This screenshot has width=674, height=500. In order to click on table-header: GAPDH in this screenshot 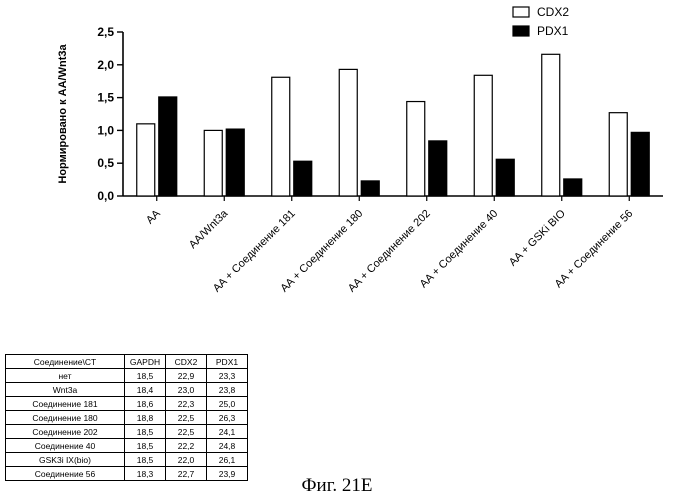, I will do `click(145, 361)`.